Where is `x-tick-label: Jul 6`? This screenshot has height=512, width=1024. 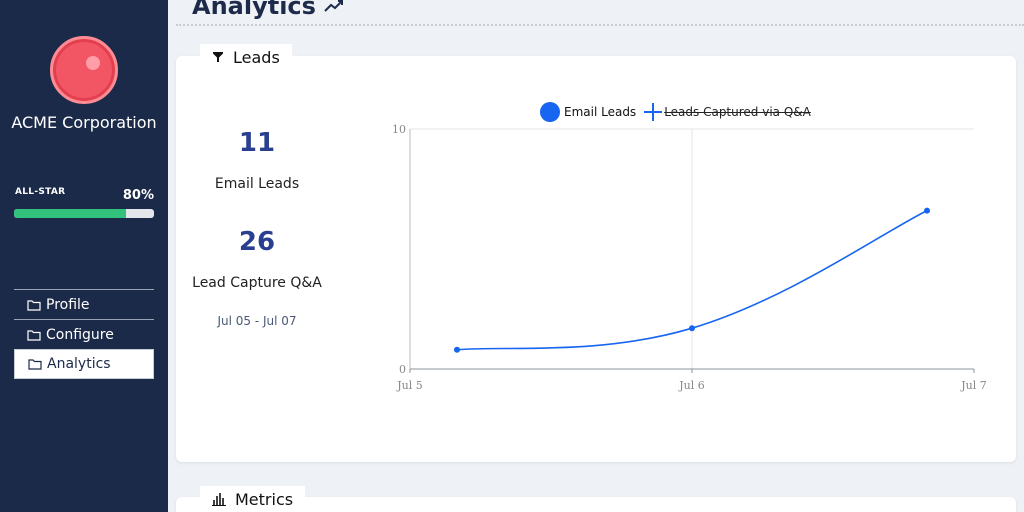 x-tick-label: Jul 6 is located at coordinates (691, 385).